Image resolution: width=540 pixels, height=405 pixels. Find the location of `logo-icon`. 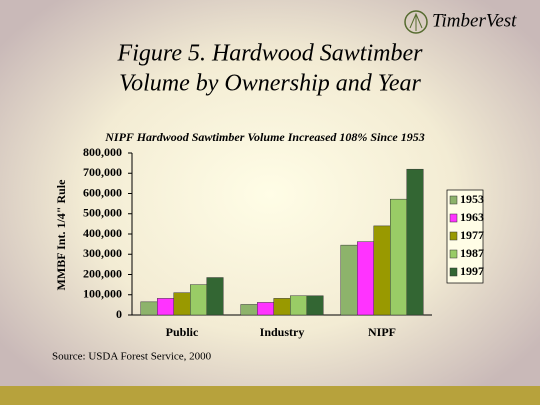

logo-icon is located at coordinates (416, 22).